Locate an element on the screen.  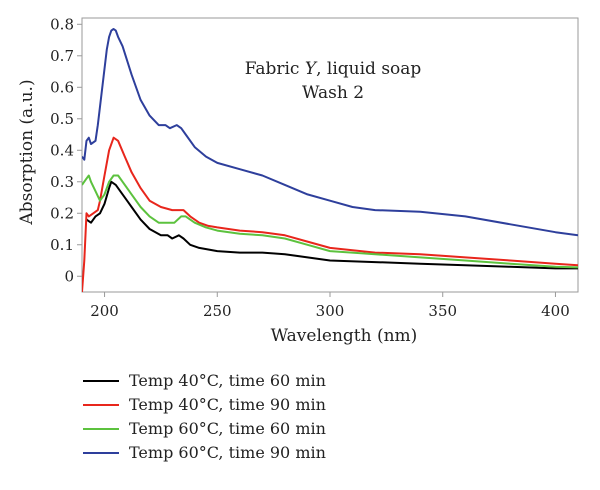
y-tick-label: 0.8 is located at coordinates (62, 24).